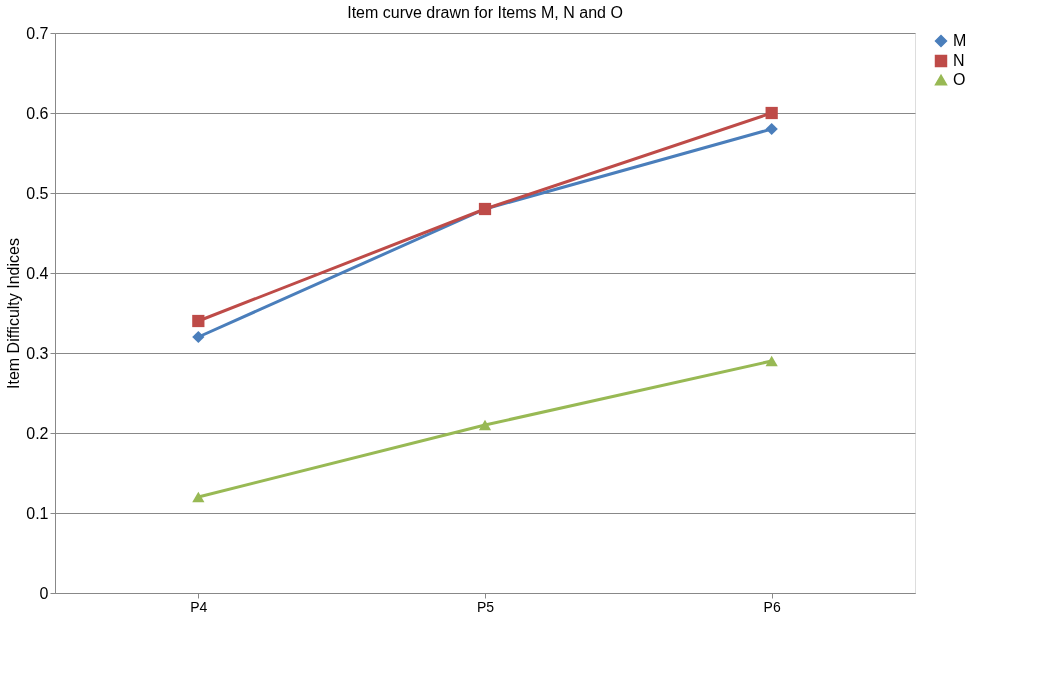 The height and width of the screenshot is (680, 1058). What do you see at coordinates (485, 606) in the screenshot?
I see `x-tick-label: P5` at bounding box center [485, 606].